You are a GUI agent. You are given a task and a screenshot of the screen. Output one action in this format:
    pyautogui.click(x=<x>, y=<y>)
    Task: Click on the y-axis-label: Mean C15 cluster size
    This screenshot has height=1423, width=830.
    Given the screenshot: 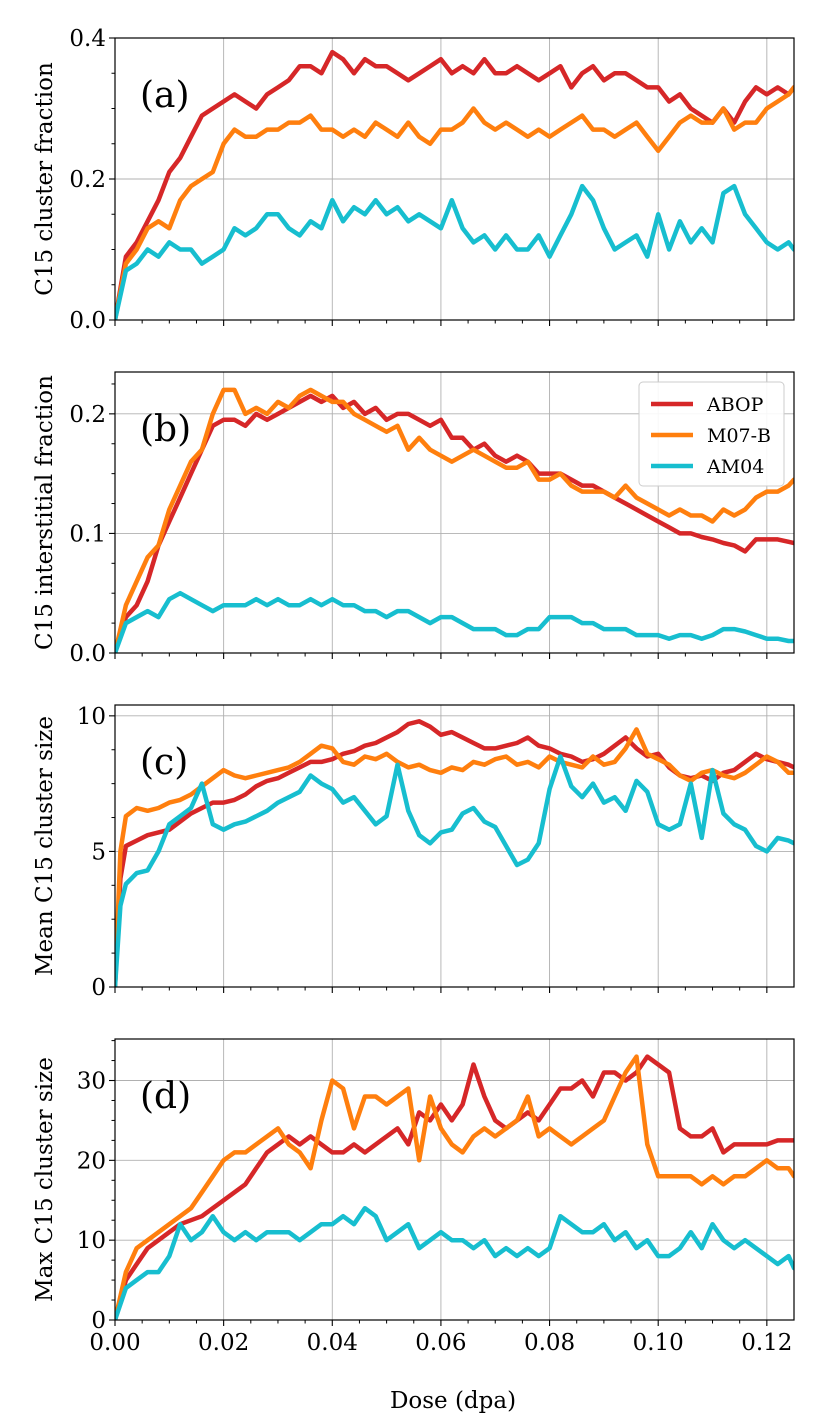 What is the action you would take?
    pyautogui.click(x=45, y=846)
    